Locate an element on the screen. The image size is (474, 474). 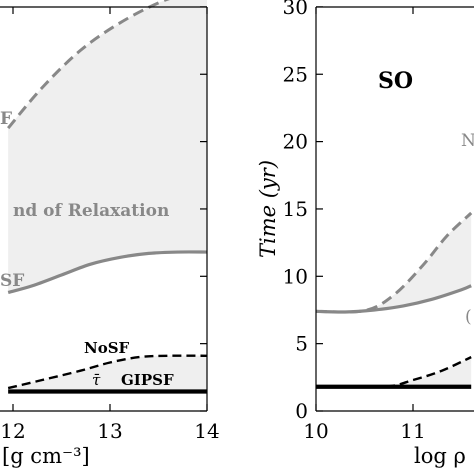
right-lower-band is located at coordinates (394, 372).